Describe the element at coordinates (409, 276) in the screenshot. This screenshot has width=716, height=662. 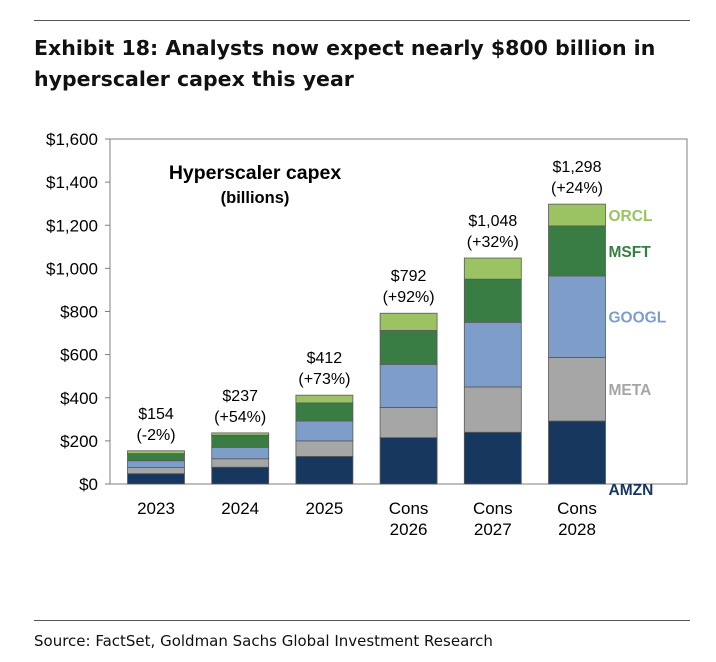
I see `total-label: $792` at that location.